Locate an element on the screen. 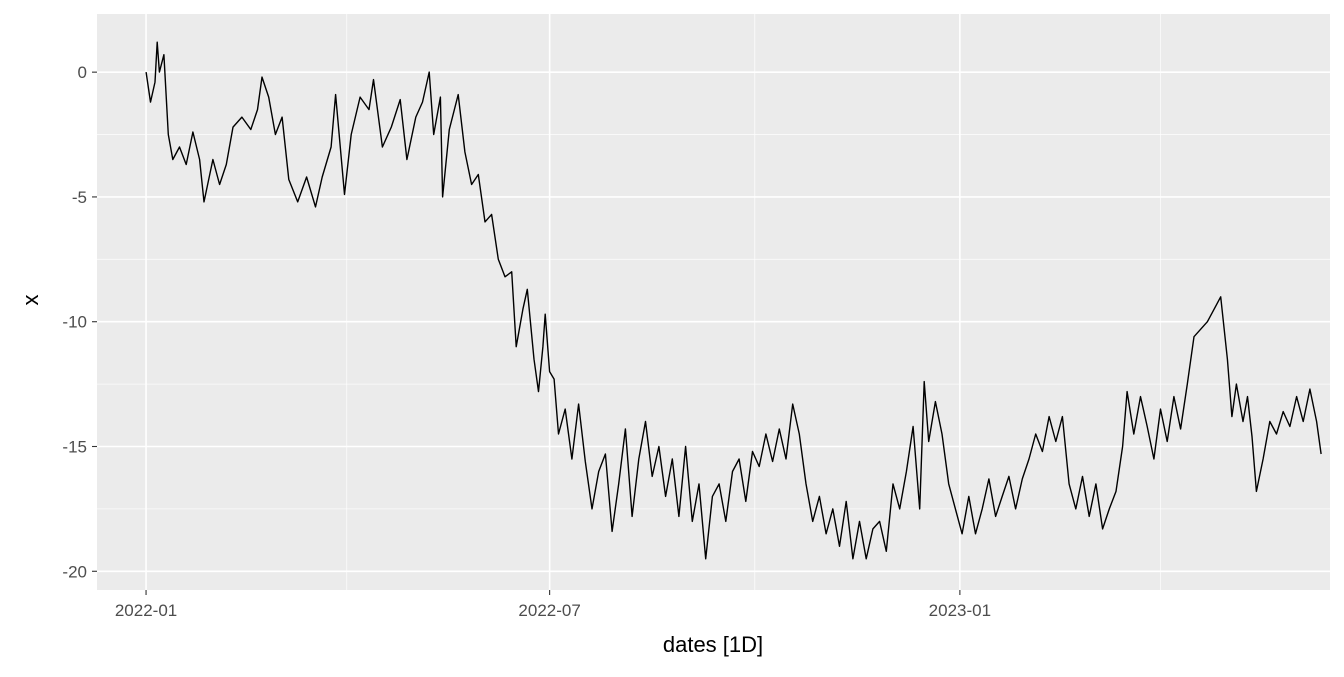  y-tick-label: 0 is located at coordinates (82, 72).